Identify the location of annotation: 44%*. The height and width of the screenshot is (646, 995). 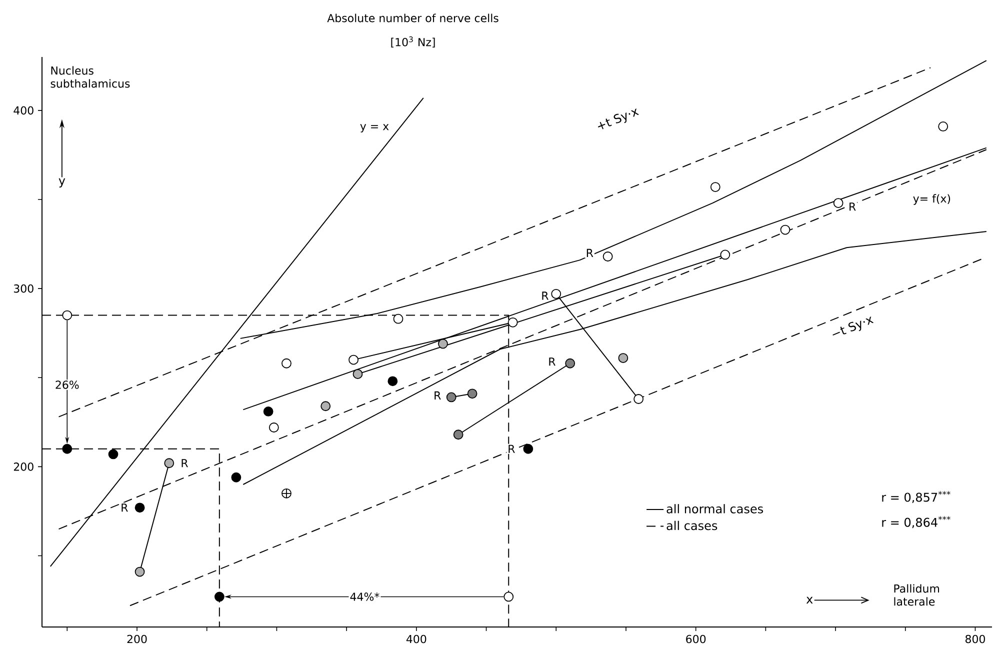
(365, 596).